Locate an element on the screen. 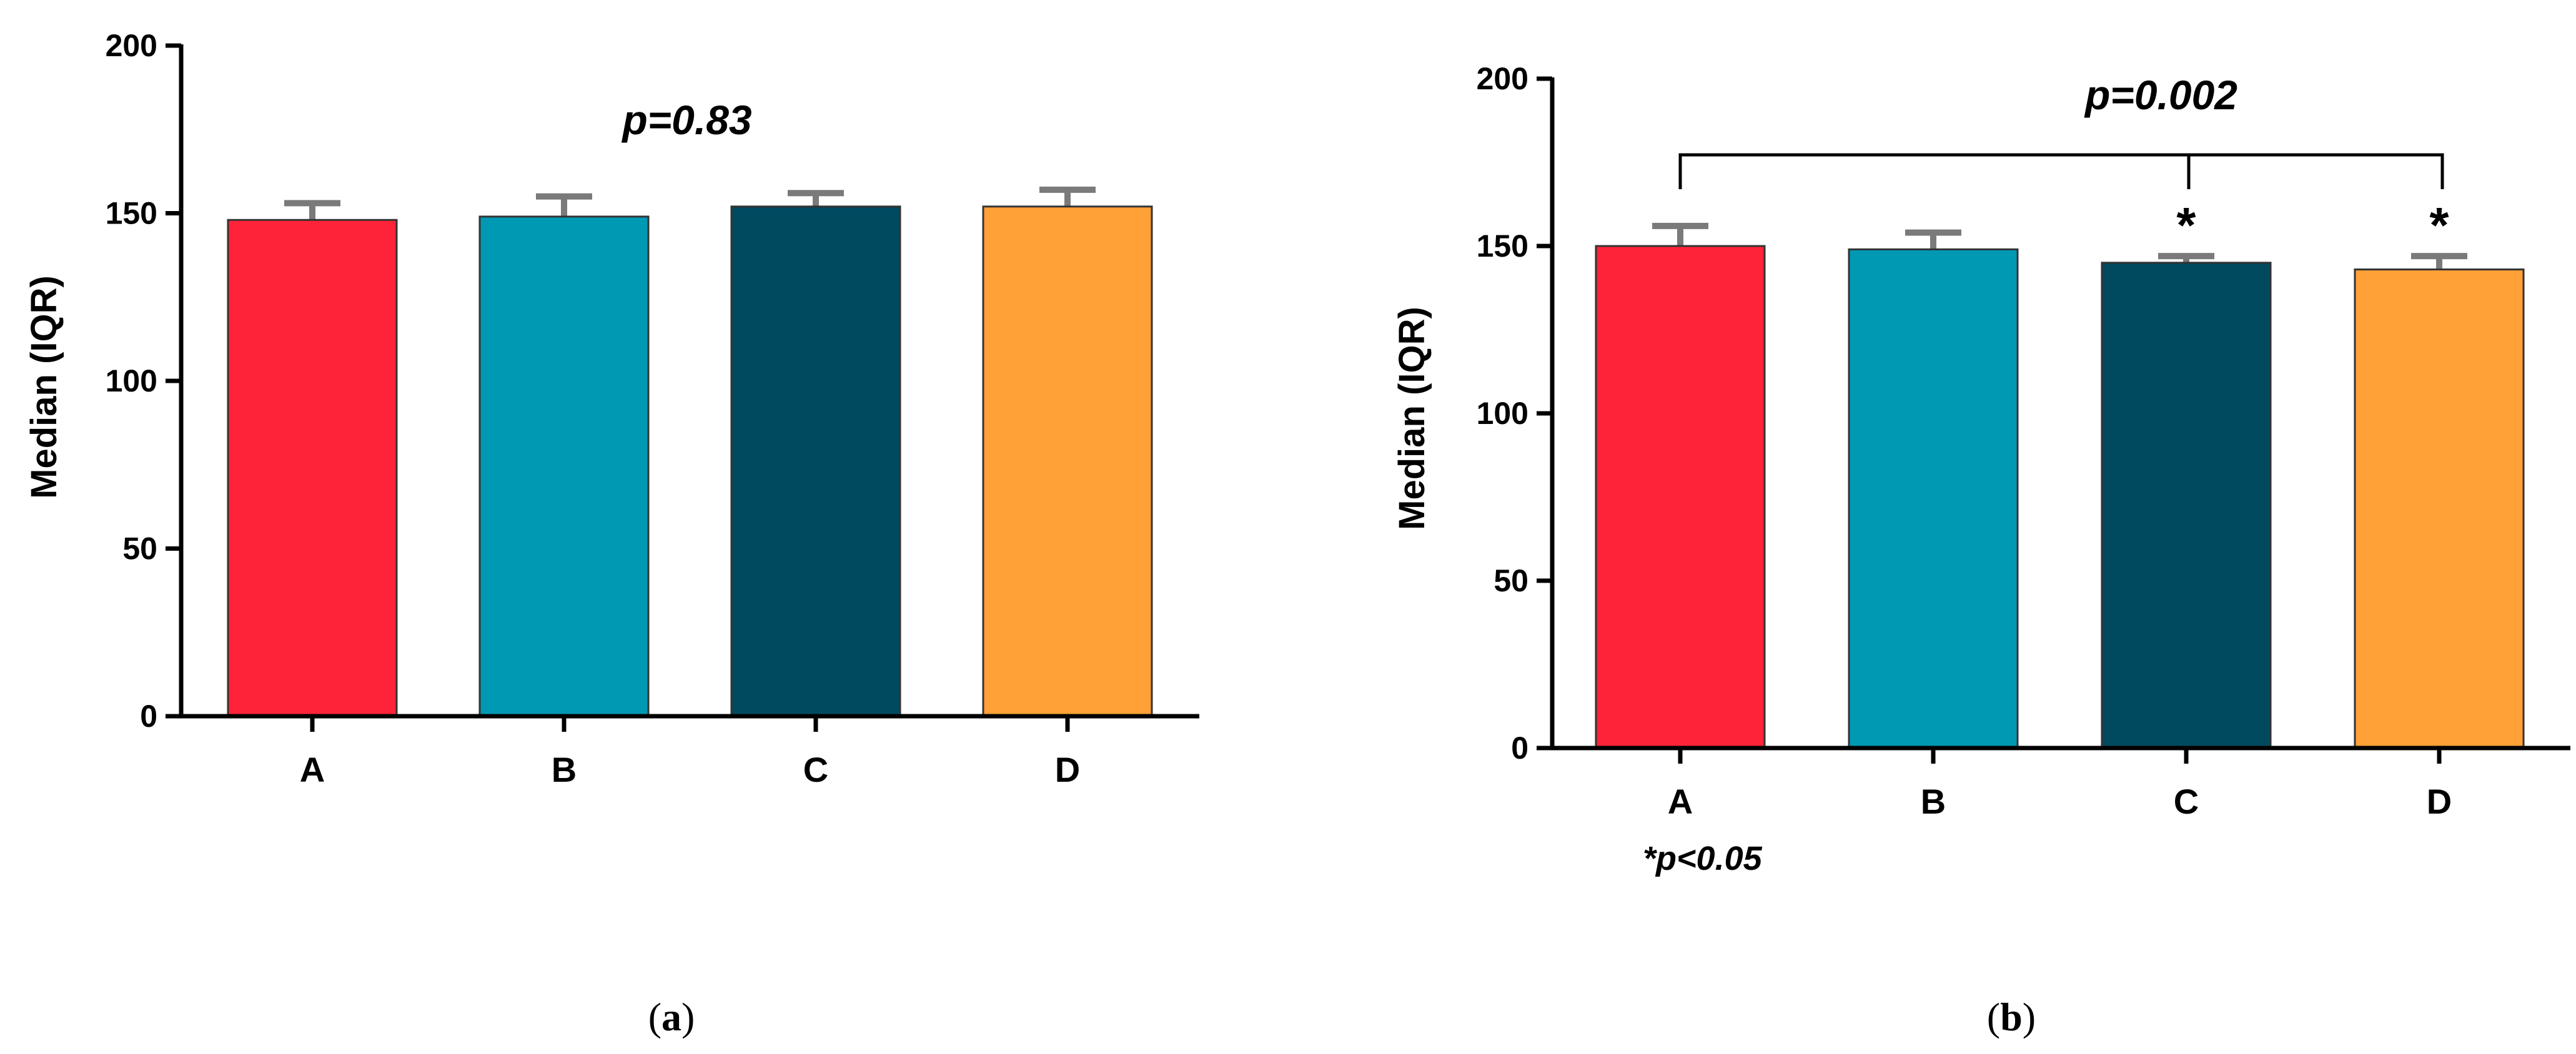 The width and height of the screenshot is (2576, 1054). panel-letter: a is located at coordinates (671, 1017).